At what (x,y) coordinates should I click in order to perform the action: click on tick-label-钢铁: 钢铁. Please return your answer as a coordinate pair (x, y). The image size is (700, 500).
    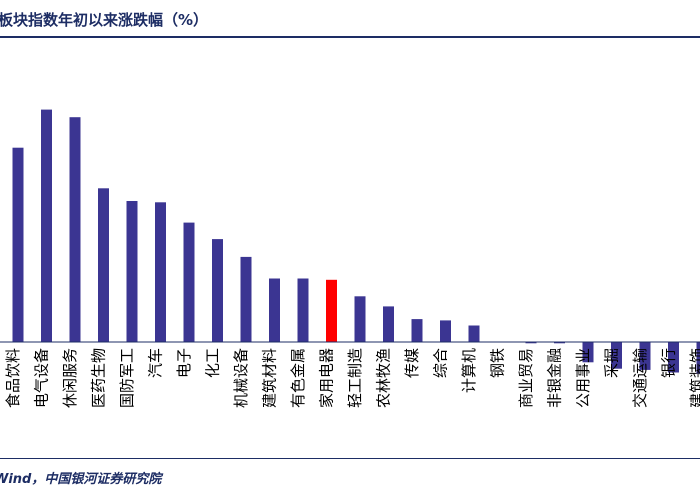
    Looking at the image, I should click on (498, 363).